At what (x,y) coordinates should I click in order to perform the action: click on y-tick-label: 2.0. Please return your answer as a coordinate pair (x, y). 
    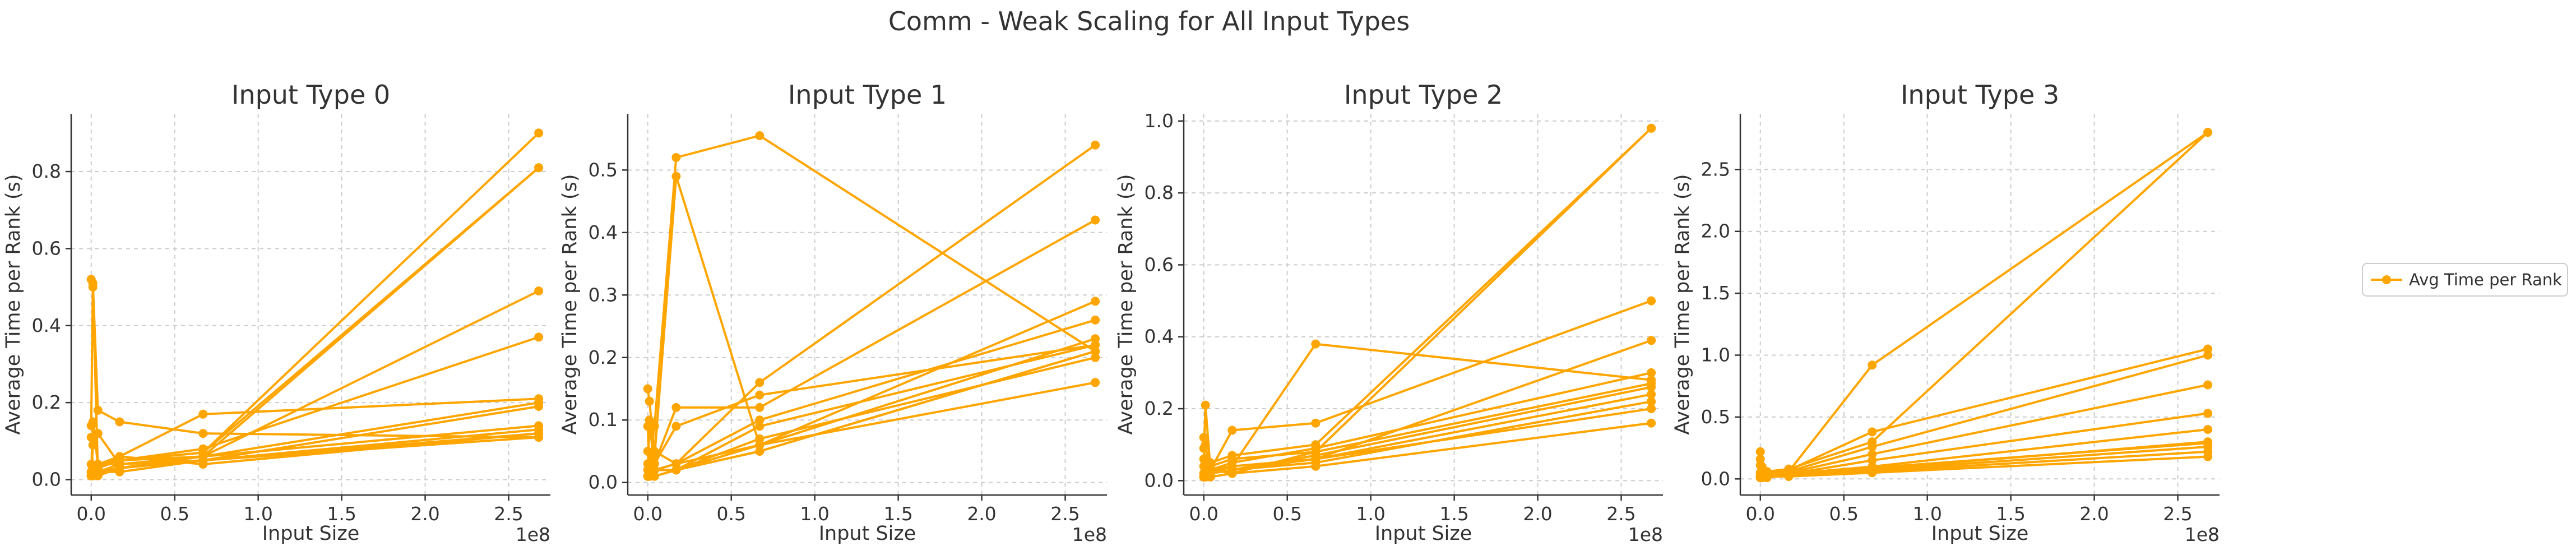
    Looking at the image, I should click on (1715, 231).